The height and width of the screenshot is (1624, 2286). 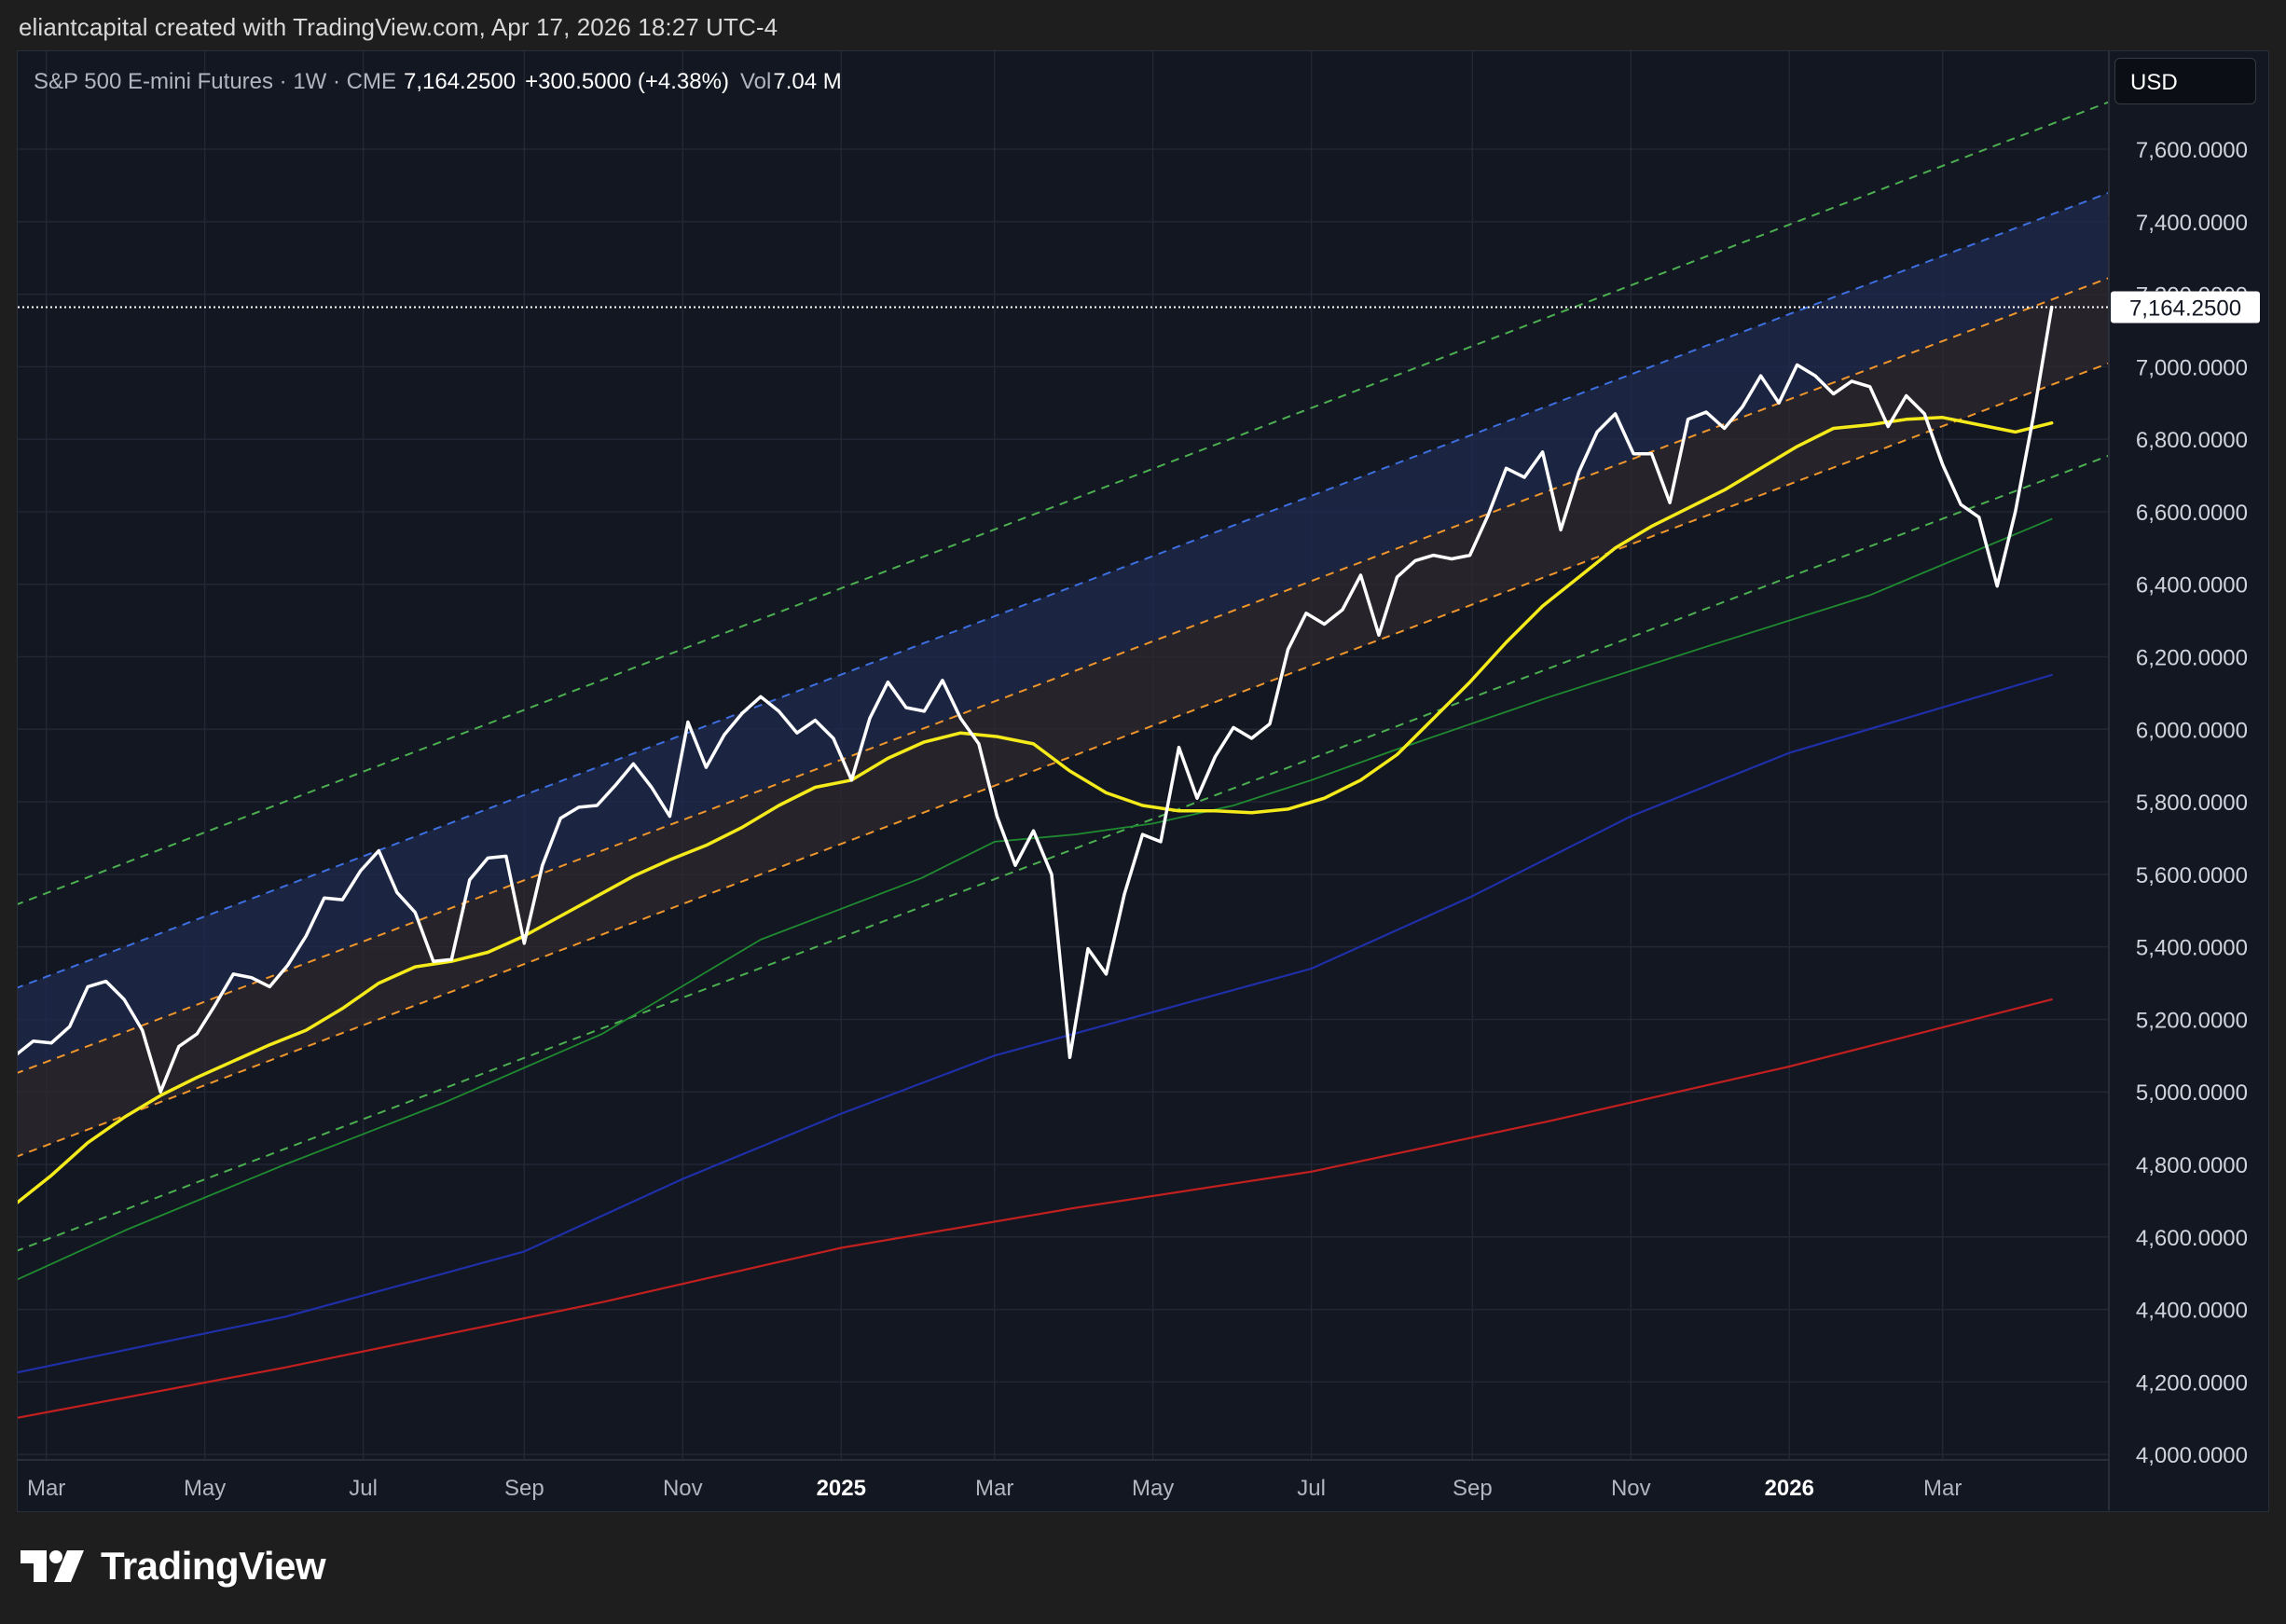 What do you see at coordinates (2192, 586) in the screenshot?
I see `y-tick-label: 6,400.0000` at bounding box center [2192, 586].